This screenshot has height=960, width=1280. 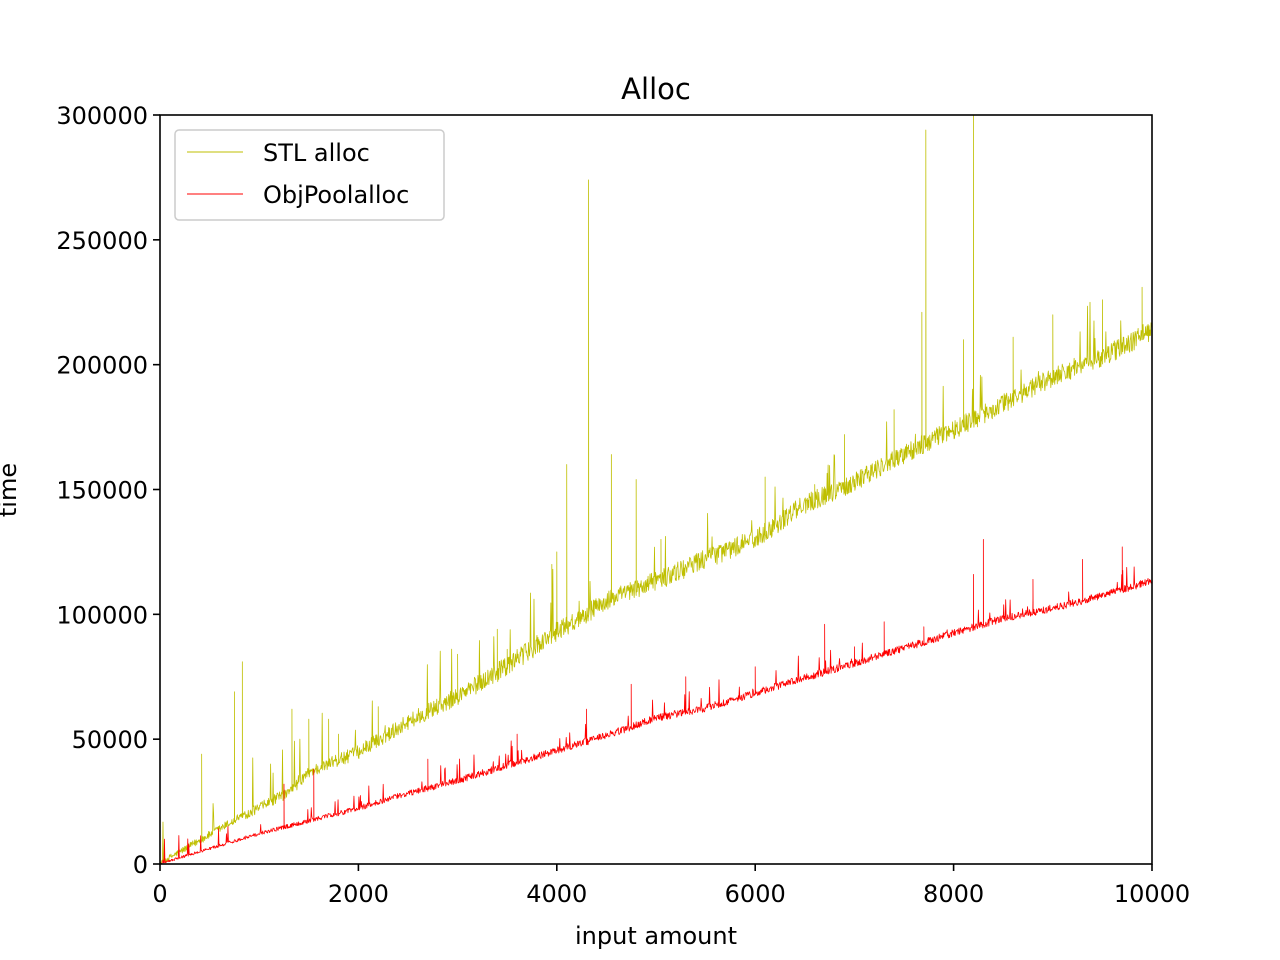 I want to click on x-tick-label: 2000, so click(x=358, y=894).